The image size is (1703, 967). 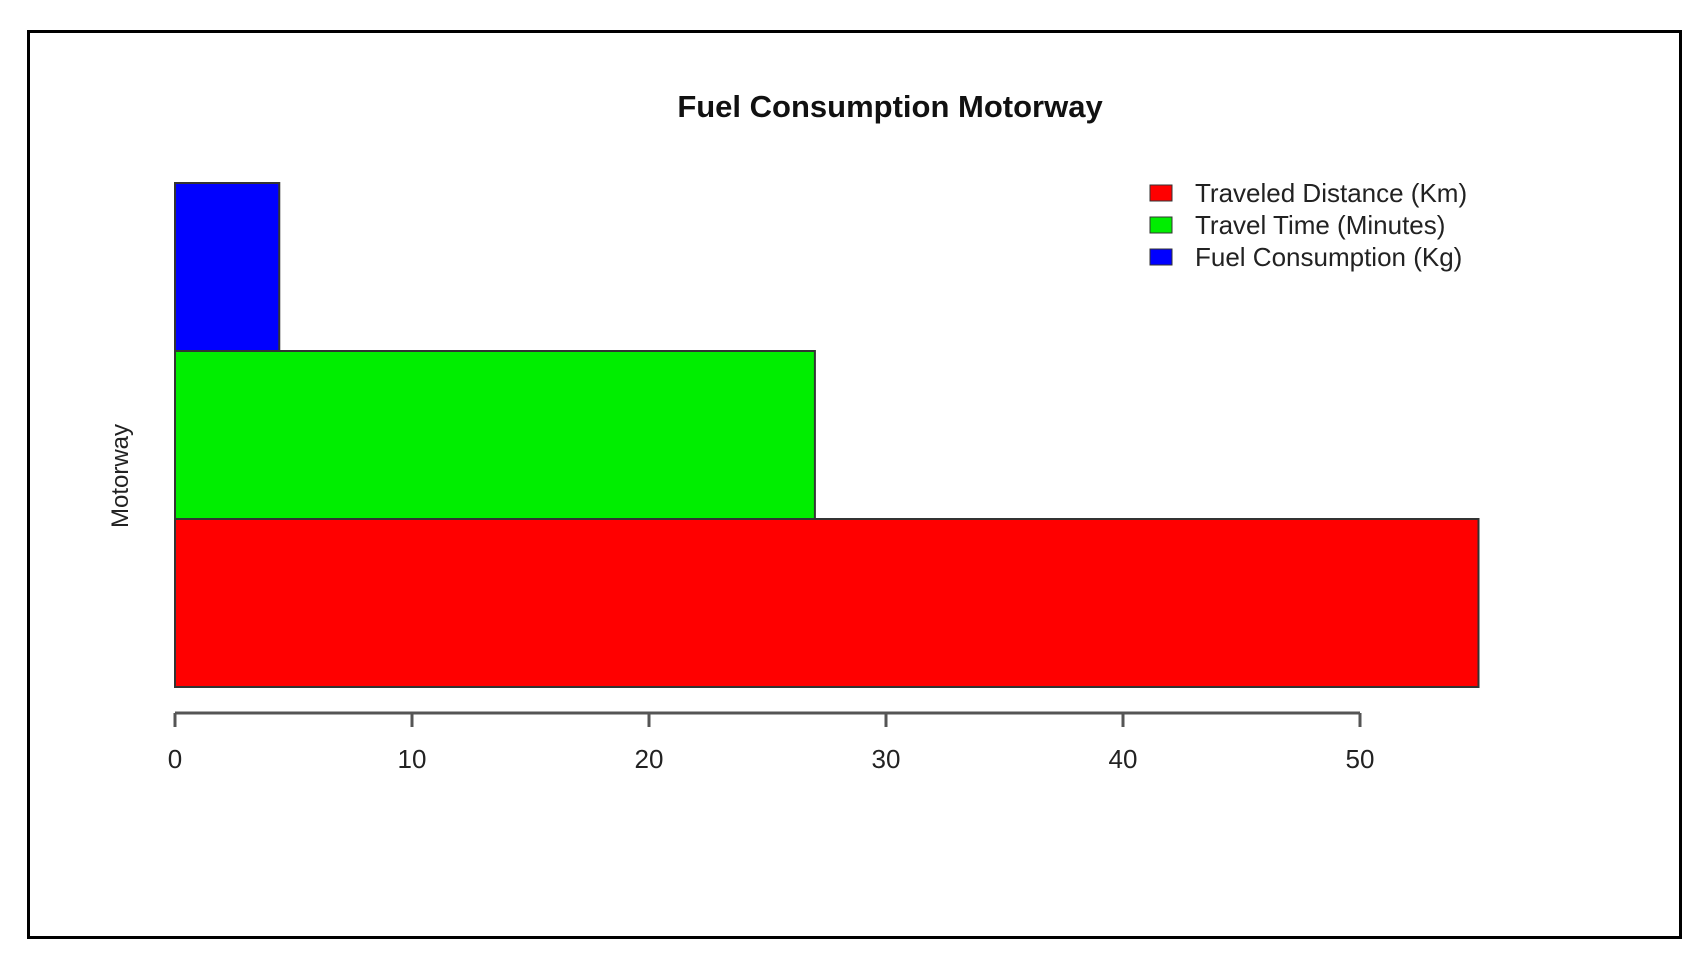 What do you see at coordinates (495, 435) in the screenshot?
I see `bar-travel-time-minutes` at bounding box center [495, 435].